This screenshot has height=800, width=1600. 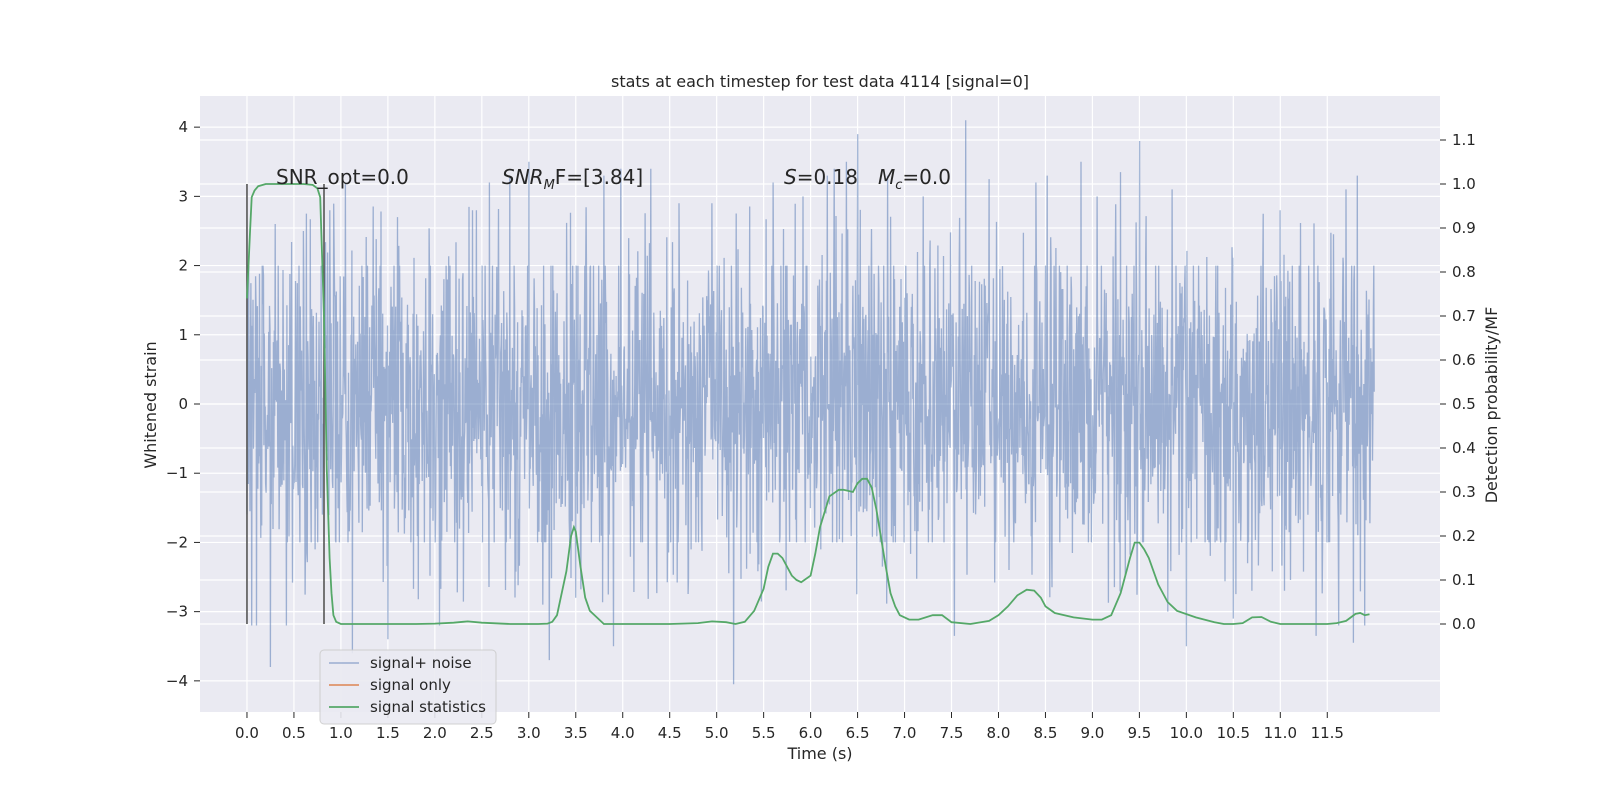 I want to click on y-tick-label: 0, so click(x=183, y=404).